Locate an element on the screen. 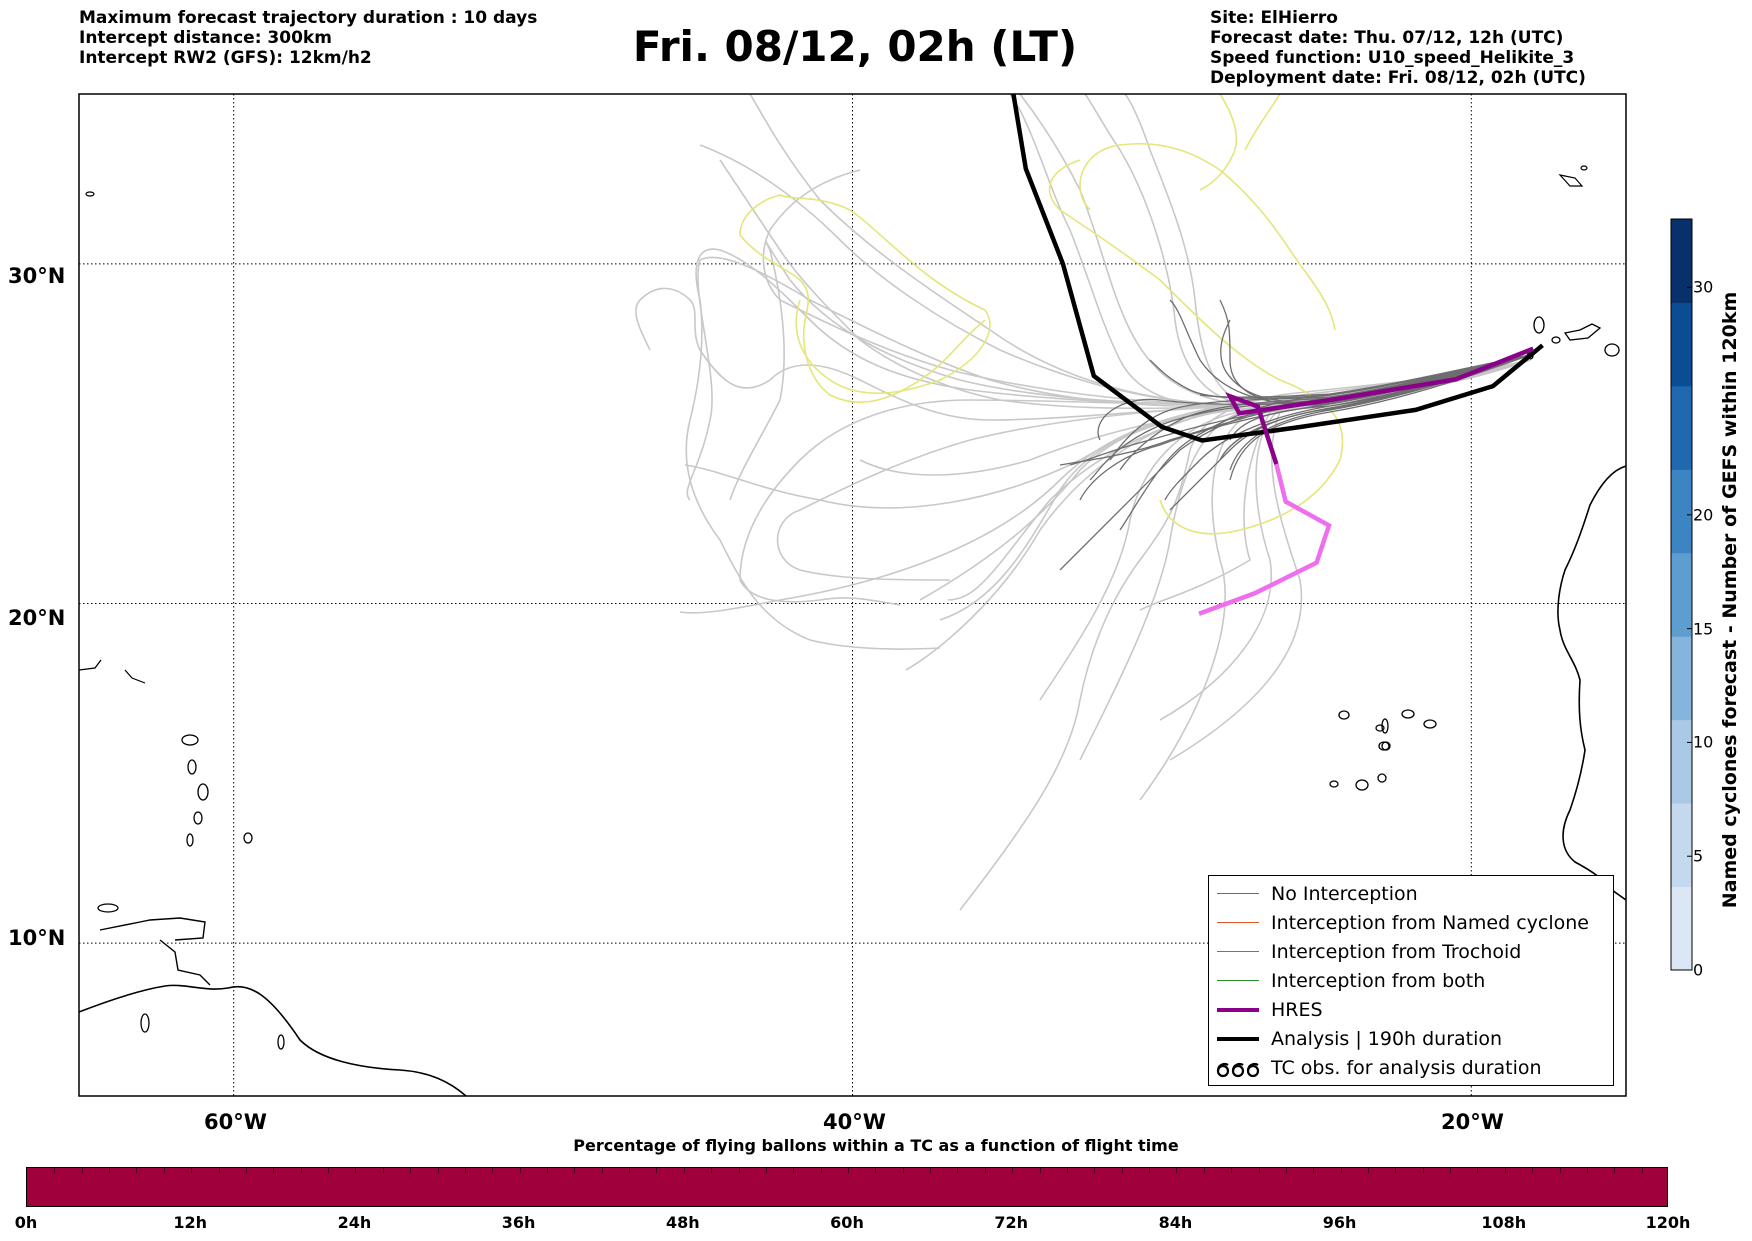 This screenshot has height=1241, width=1752. bottom-colorbar-tick-label: 120h is located at coordinates (1668, 1222).